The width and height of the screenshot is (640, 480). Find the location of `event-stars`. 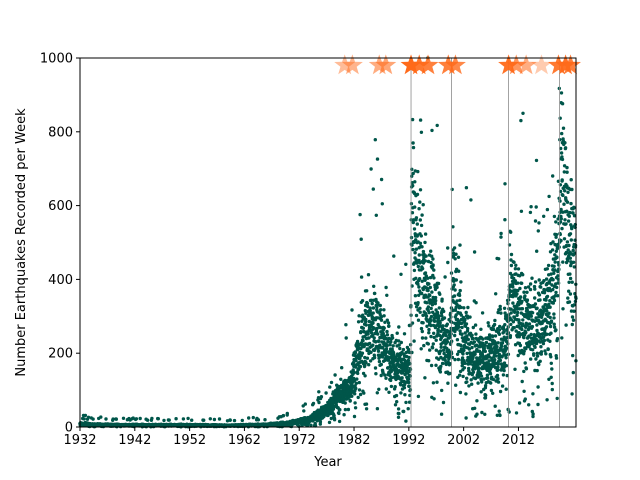

event-stars is located at coordinates (457, 64).